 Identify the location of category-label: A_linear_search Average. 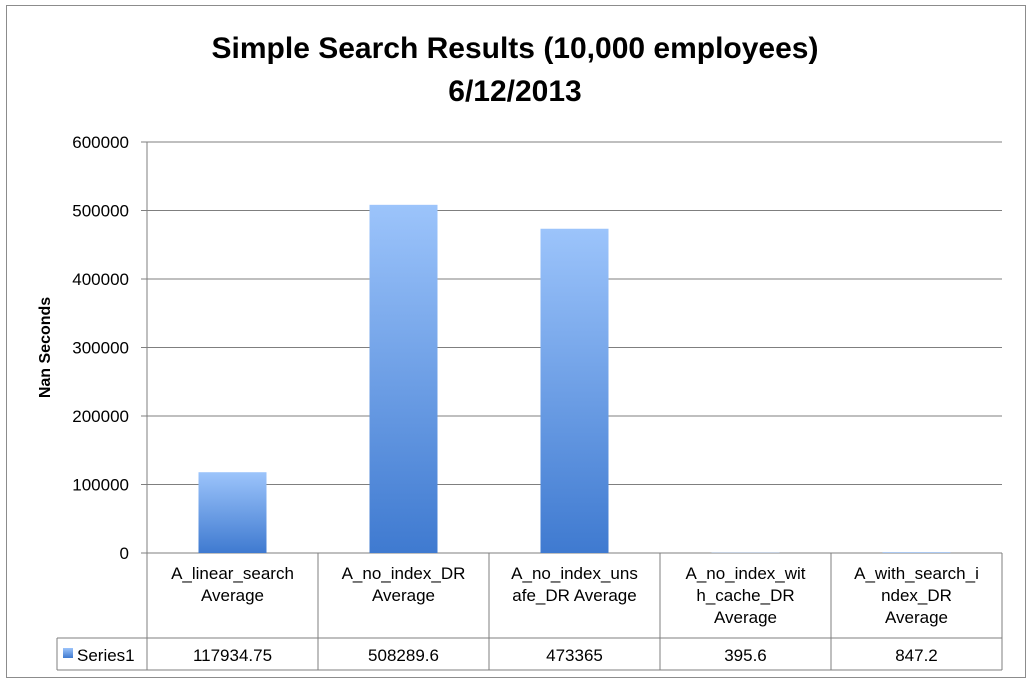
(232, 584).